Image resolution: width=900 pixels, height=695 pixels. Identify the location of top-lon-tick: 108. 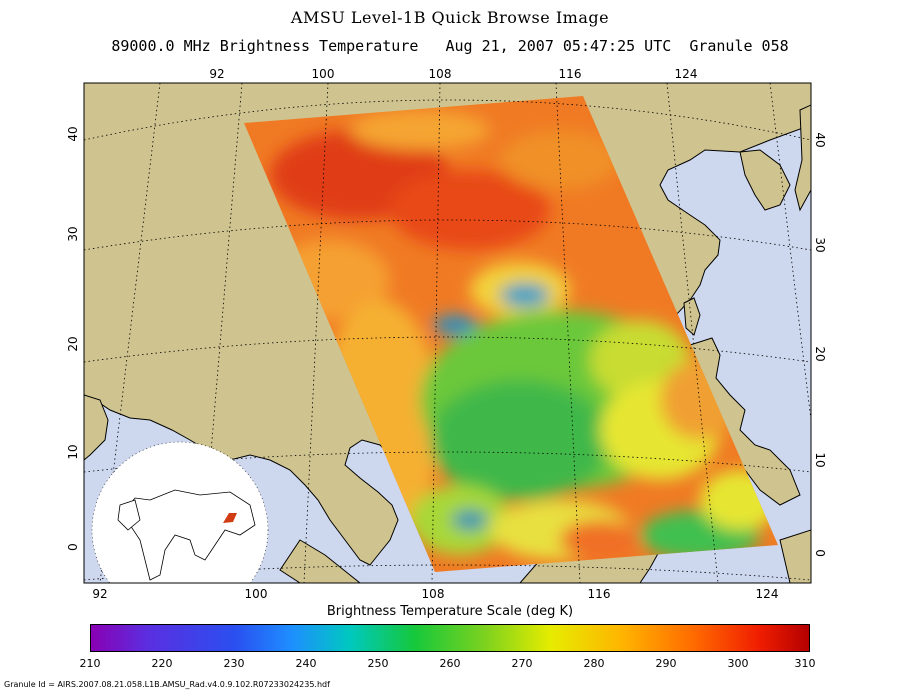
(440, 74).